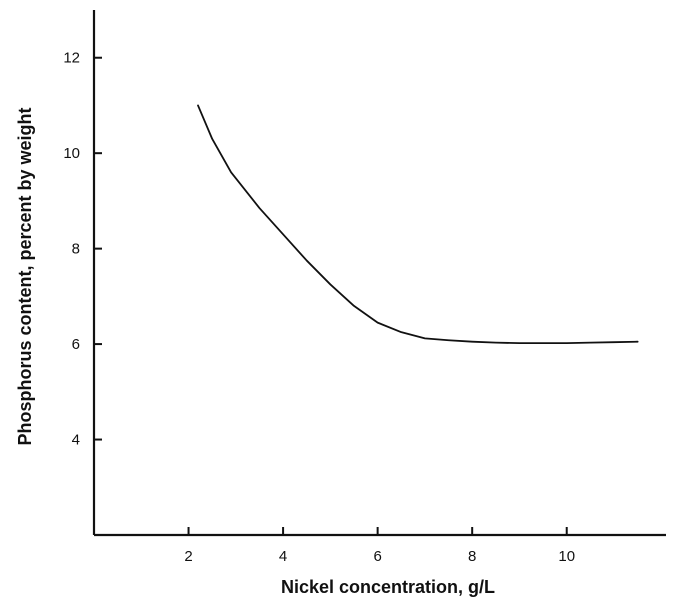 This screenshot has height=608, width=675. I want to click on y-axis-title: Phosphorus content, percent by weight, so click(25, 276).